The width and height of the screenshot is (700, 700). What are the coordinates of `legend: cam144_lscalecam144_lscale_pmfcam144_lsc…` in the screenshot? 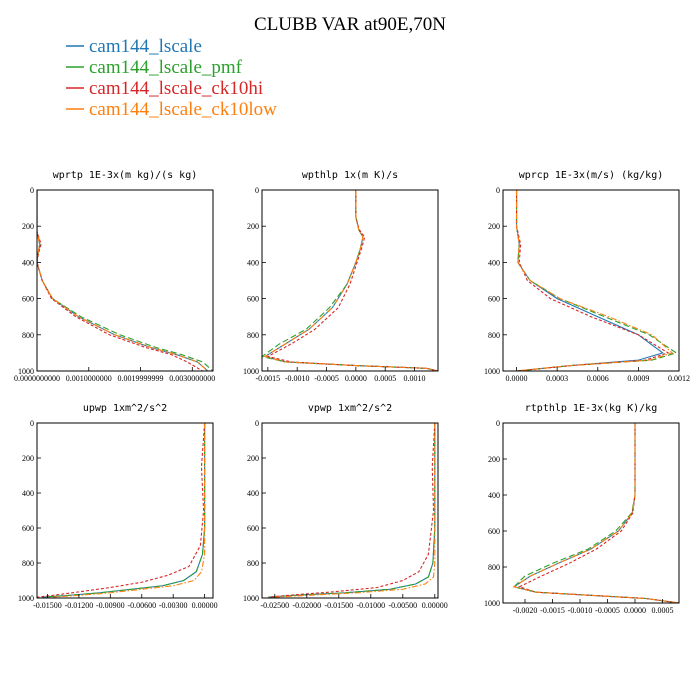 It's located at (171, 78).